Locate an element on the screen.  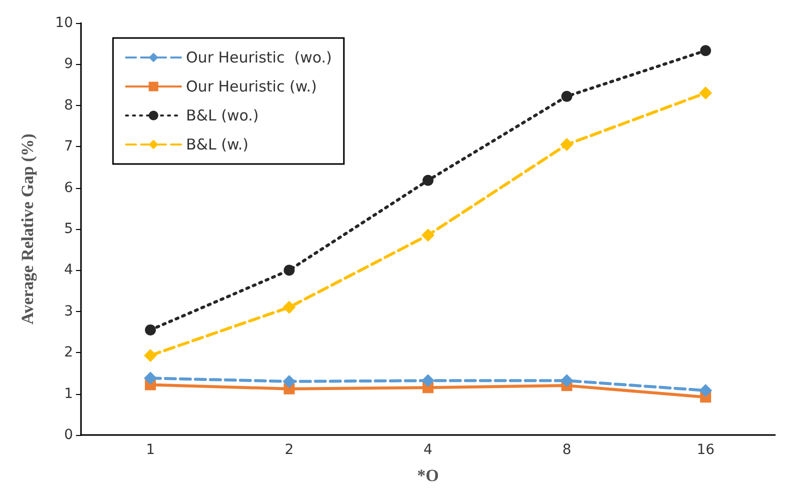
y-tick-label: 2 is located at coordinates (68, 352).